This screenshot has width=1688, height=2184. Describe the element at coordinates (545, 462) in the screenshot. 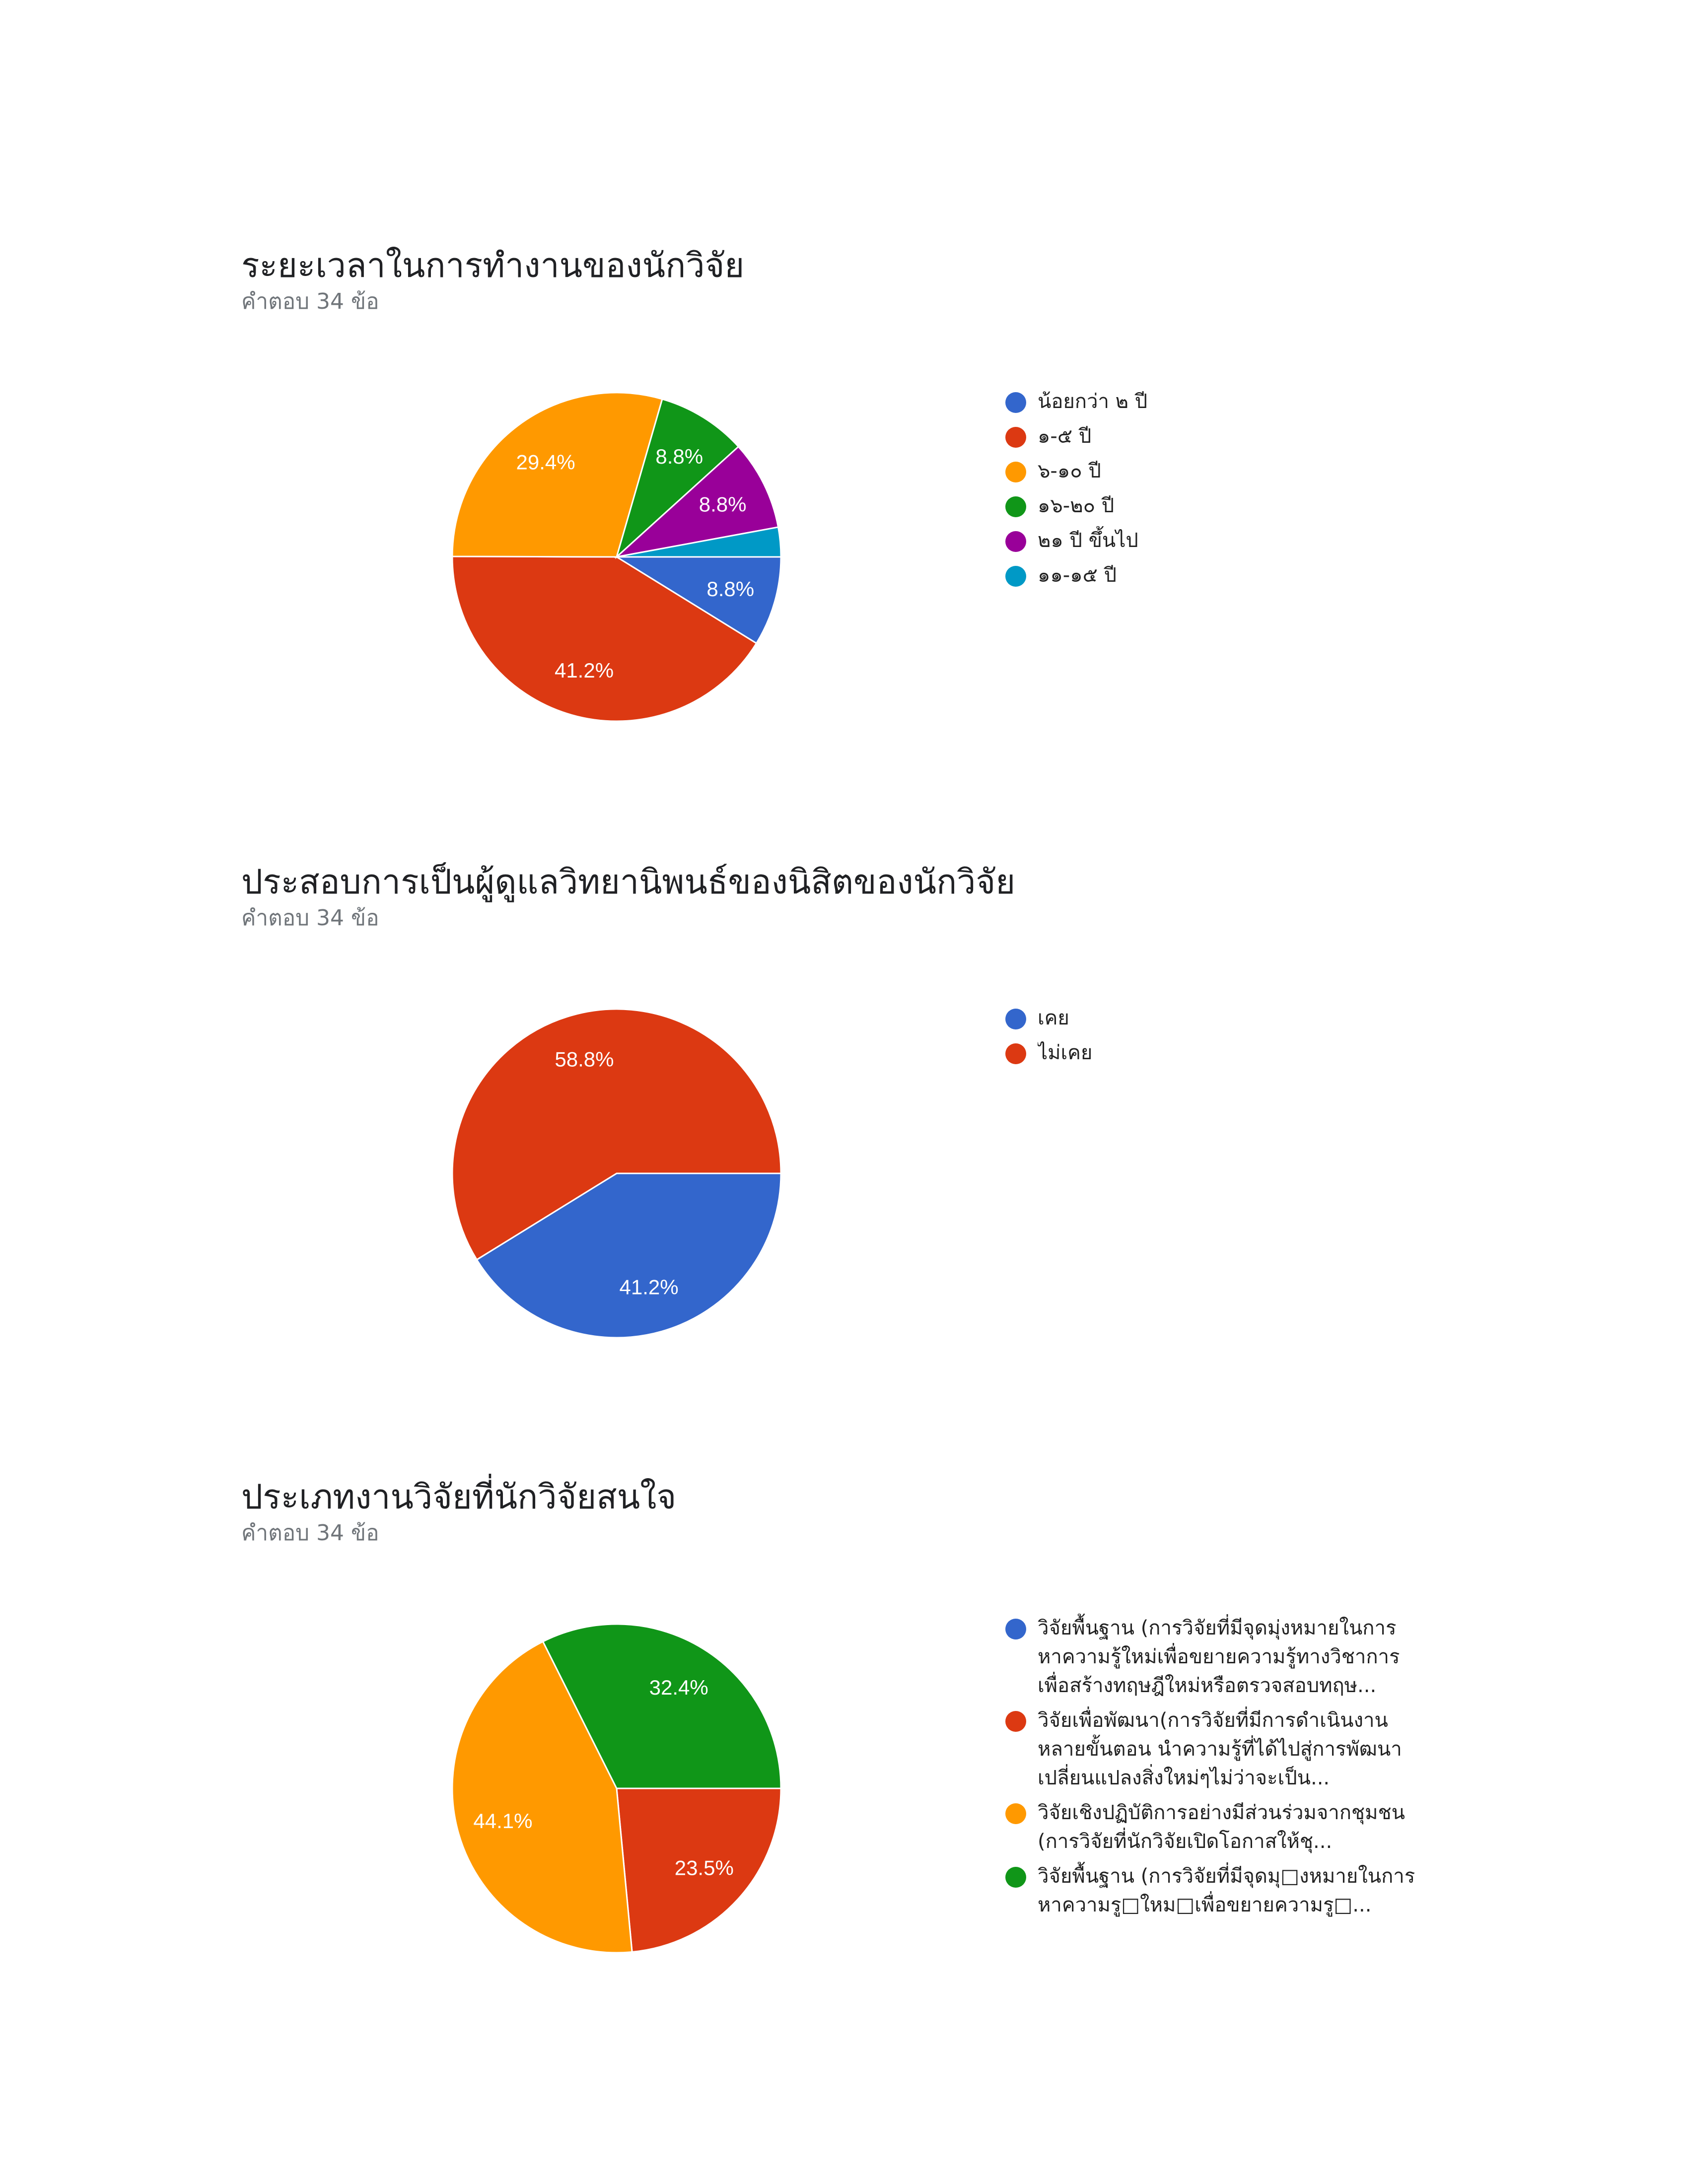

I see `pie-data-label: 29.4%` at that location.